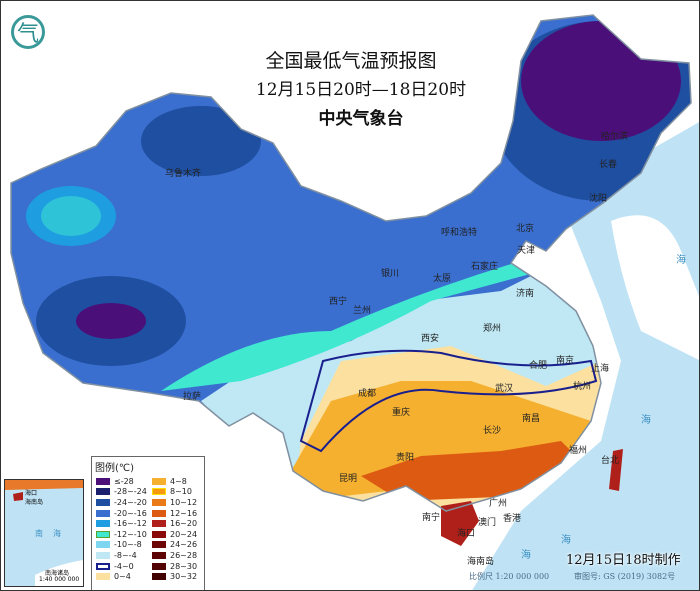 Image resolution: width=700 pixels, height=591 pixels. What do you see at coordinates (361, 90) in the screenshot?
I see `forecast-period: 12月15日20时—18日20时` at bounding box center [361, 90].